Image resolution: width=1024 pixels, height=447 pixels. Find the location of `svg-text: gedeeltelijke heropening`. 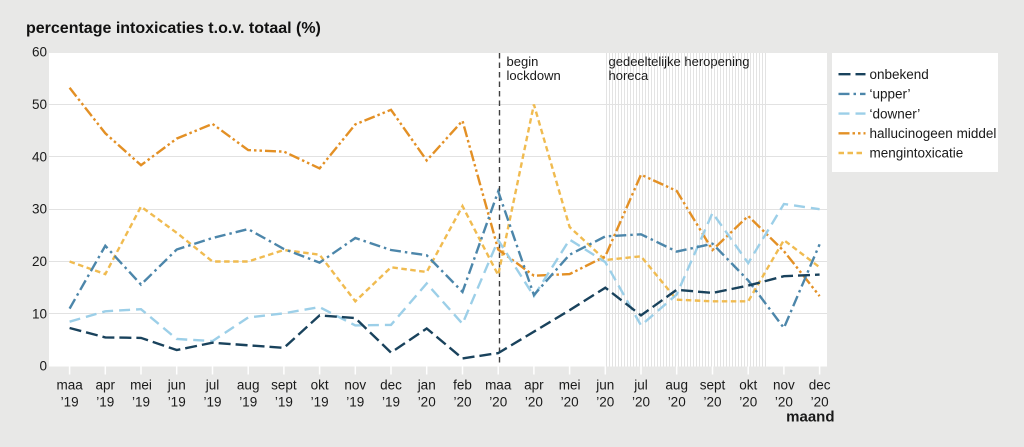

svg-text: gedeeltelijke heropening is located at coordinates (679, 61).